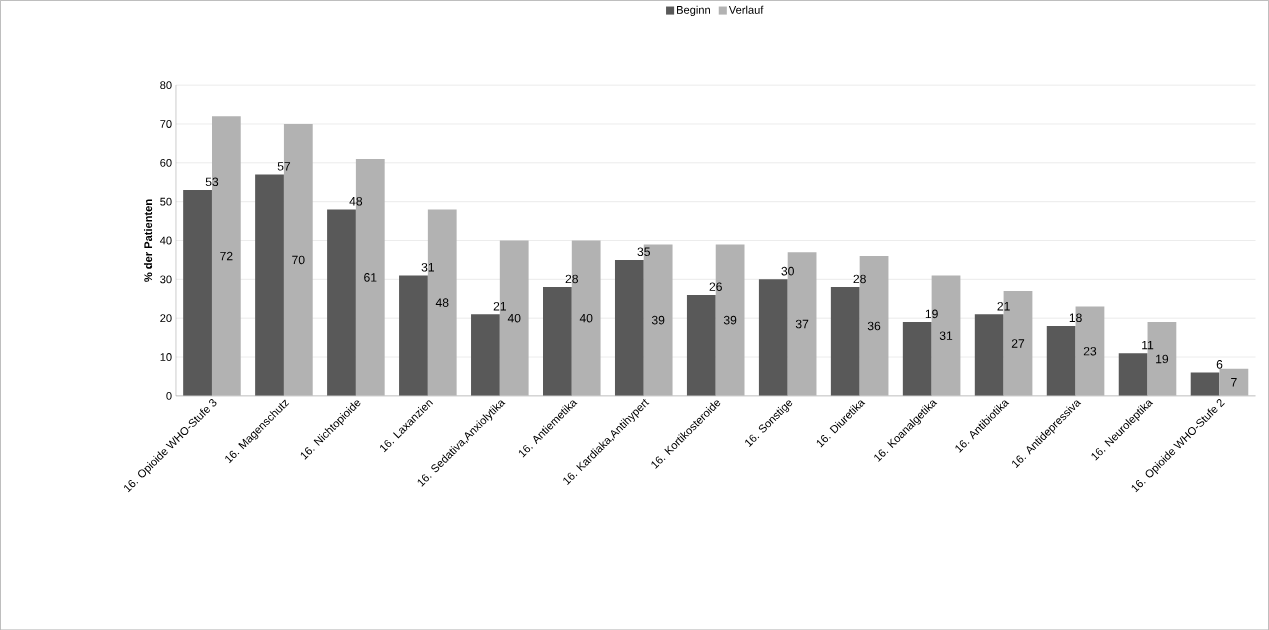  Describe the element at coordinates (148, 240) in the screenshot. I see `y-axis-title: % der Patienten` at that location.